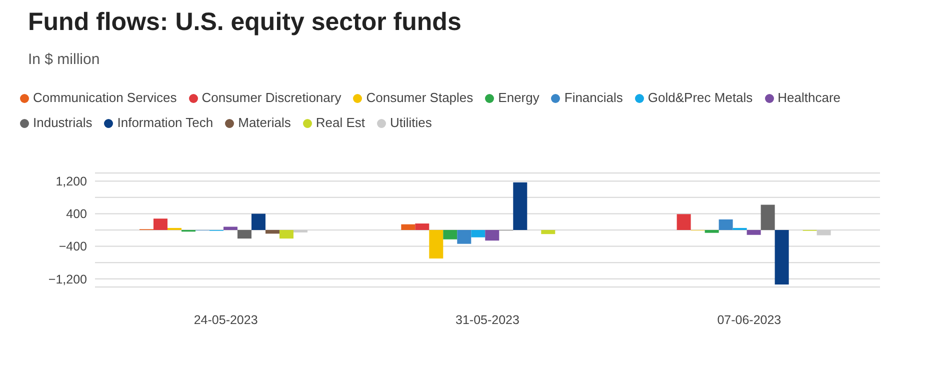  What do you see at coordinates (809, 97) in the screenshot?
I see `legend-label: Healthcare` at bounding box center [809, 97].